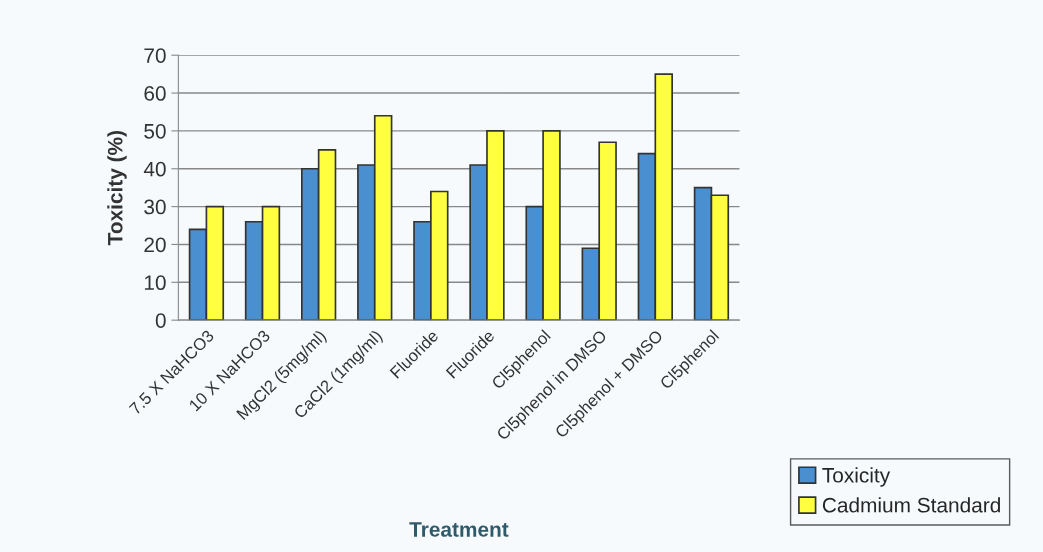 The image size is (1043, 552). I want to click on y-tick-label: 60, so click(155, 93).